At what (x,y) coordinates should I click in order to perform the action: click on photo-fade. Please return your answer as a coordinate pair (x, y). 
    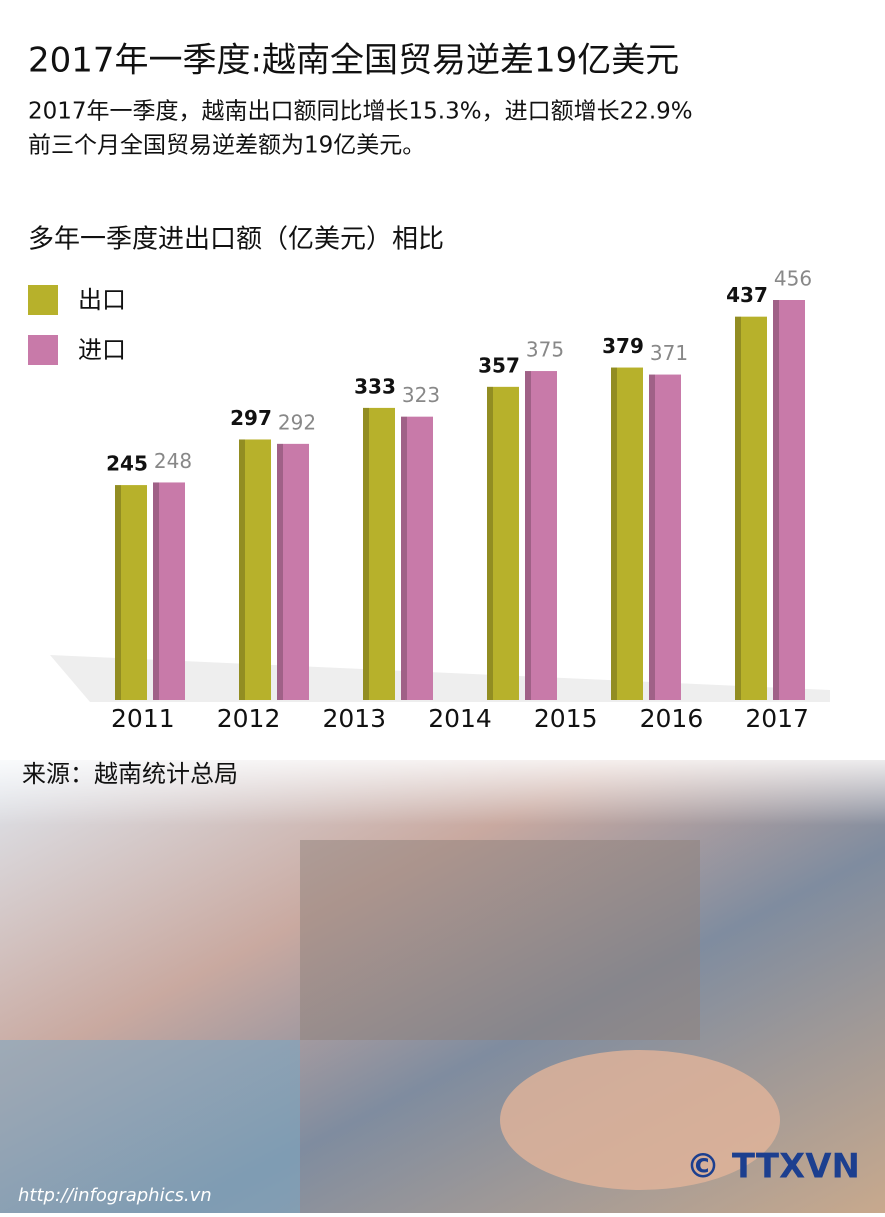
    Looking at the image, I should click on (442, 785).